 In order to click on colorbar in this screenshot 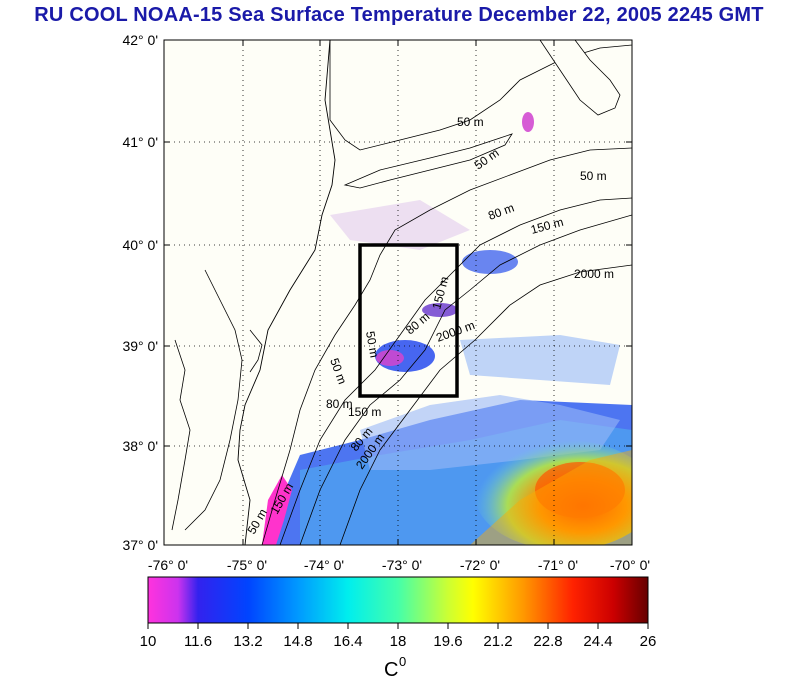, I will do `click(398, 600)`.